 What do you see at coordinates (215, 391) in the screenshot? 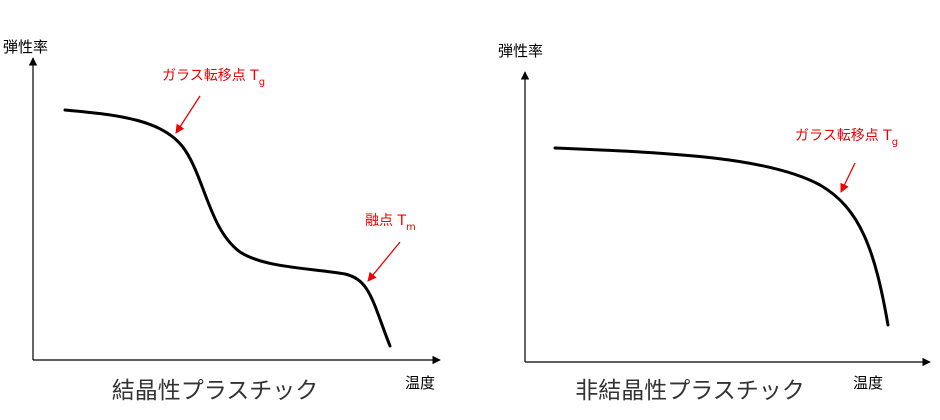
I see `panel-title: 結晶性プラスチック` at bounding box center [215, 391].